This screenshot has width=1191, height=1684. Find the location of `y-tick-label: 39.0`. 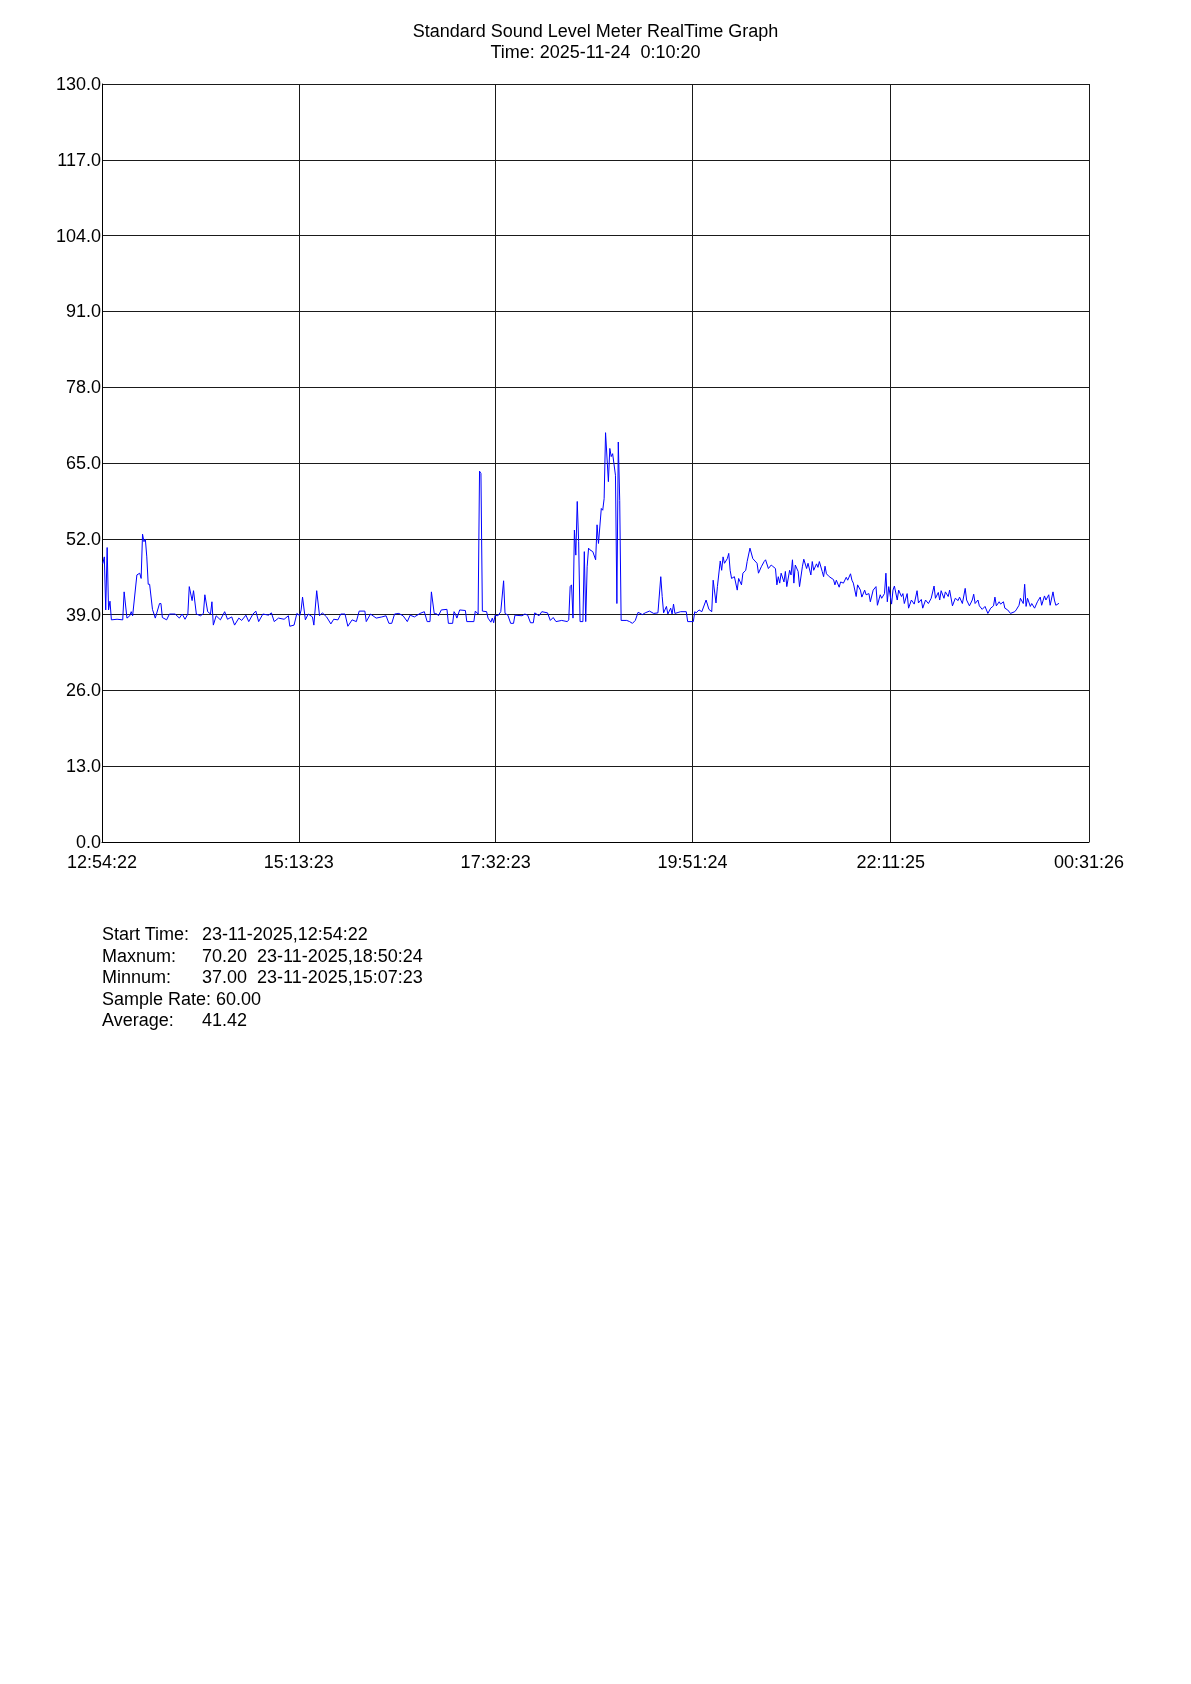

y-tick-label: 39.0 is located at coordinates (83, 614).